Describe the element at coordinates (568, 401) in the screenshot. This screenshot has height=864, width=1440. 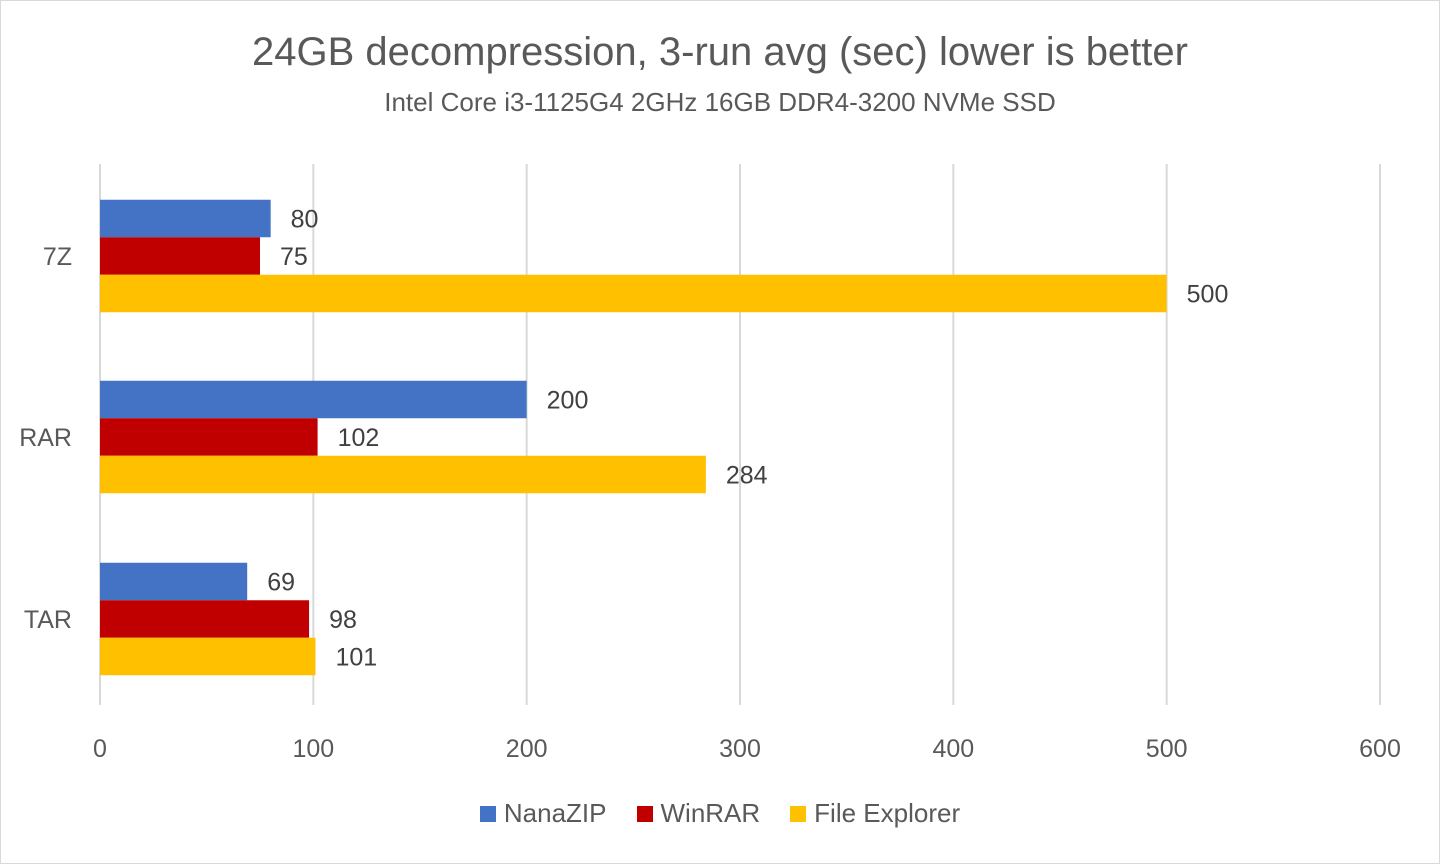
I see `data-label: 200` at that location.